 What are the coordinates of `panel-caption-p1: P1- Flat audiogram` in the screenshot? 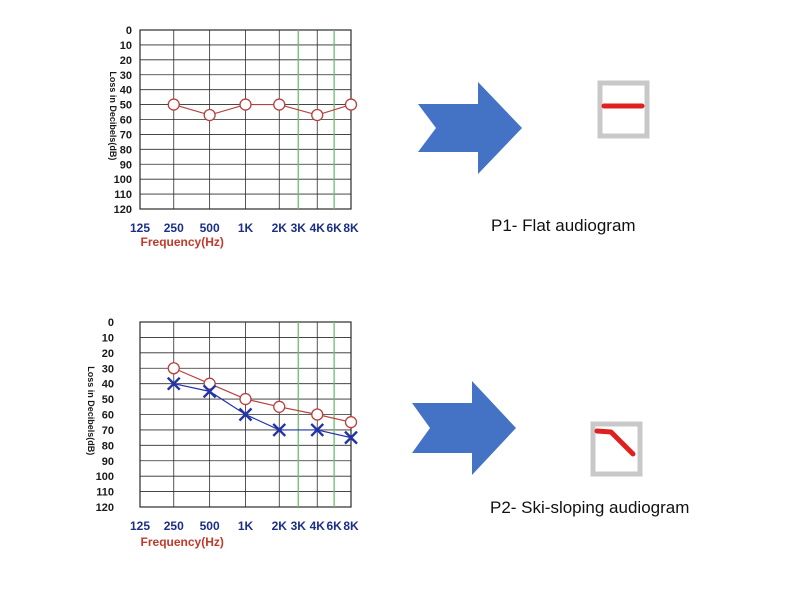 It's located at (563, 225).